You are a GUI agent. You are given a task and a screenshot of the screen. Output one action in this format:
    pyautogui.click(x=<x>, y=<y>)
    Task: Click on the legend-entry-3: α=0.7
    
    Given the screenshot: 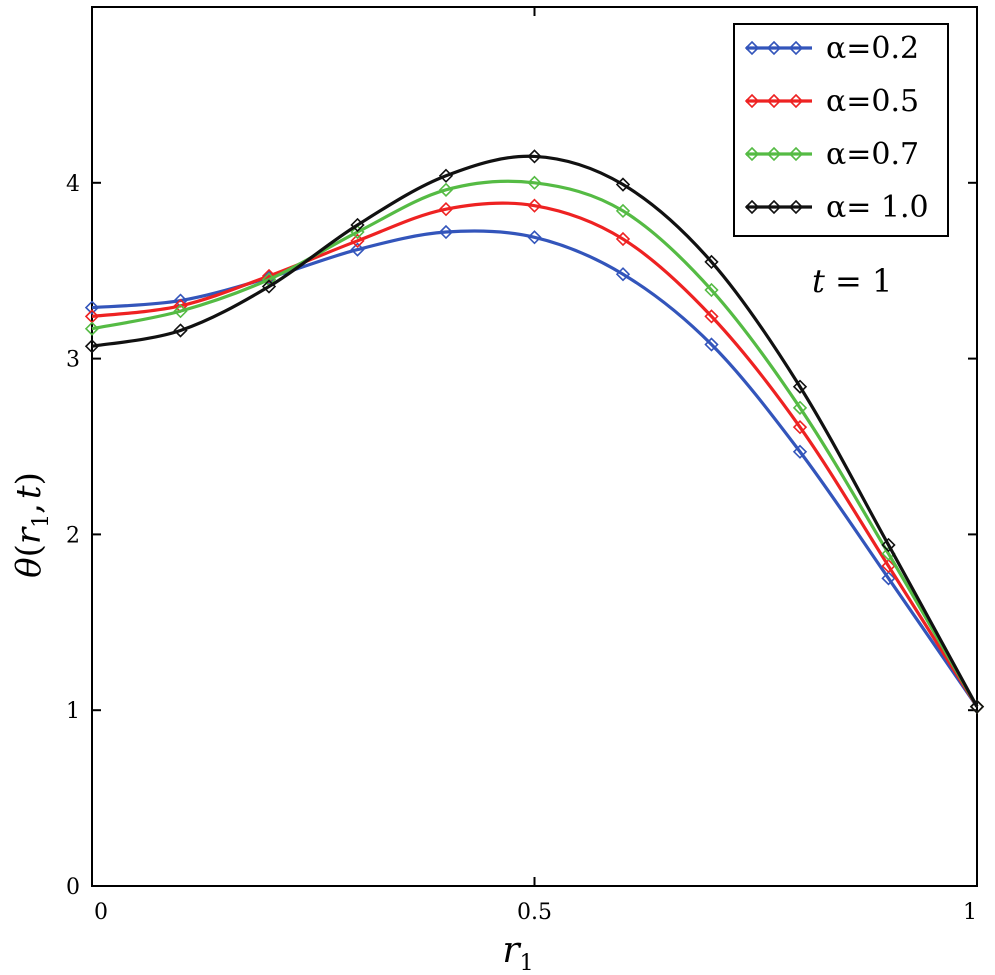 What is the action you would take?
    pyautogui.click(x=831, y=154)
    